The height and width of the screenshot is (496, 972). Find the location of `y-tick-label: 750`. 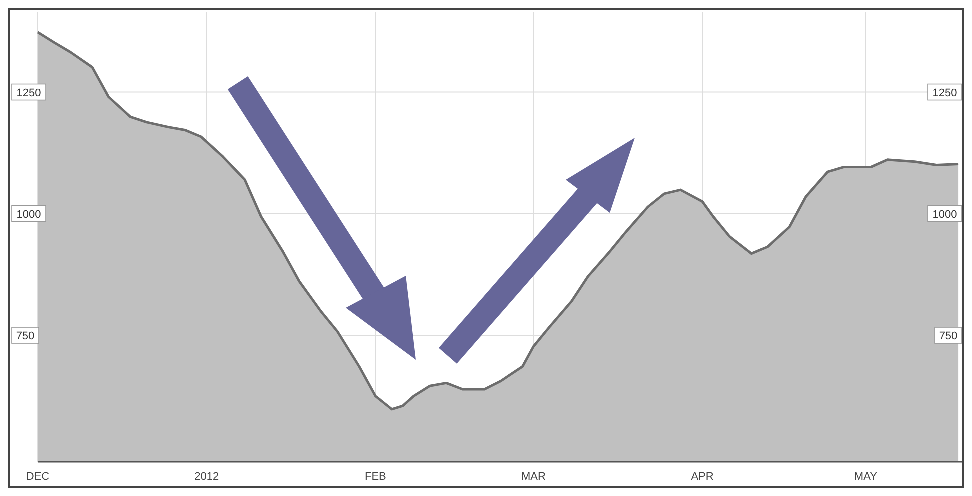

y-tick-label: 750 is located at coordinates (25, 336).